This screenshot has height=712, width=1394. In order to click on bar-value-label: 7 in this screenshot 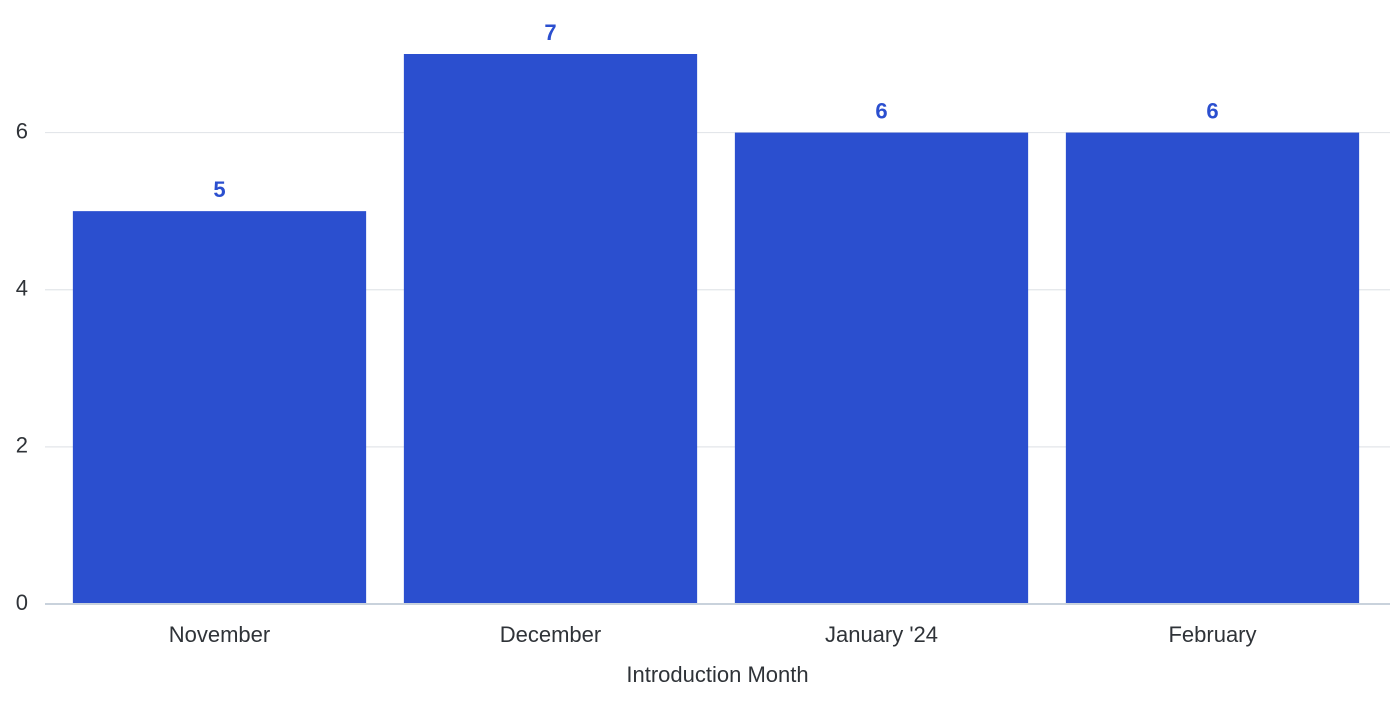, I will do `click(550, 32)`.